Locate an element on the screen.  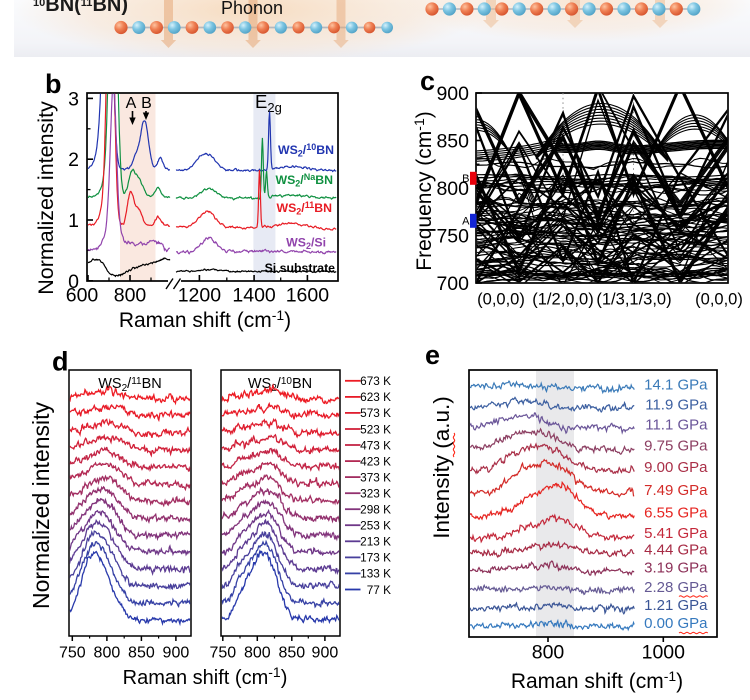
svg-text: 523 K is located at coordinates (375, 429).